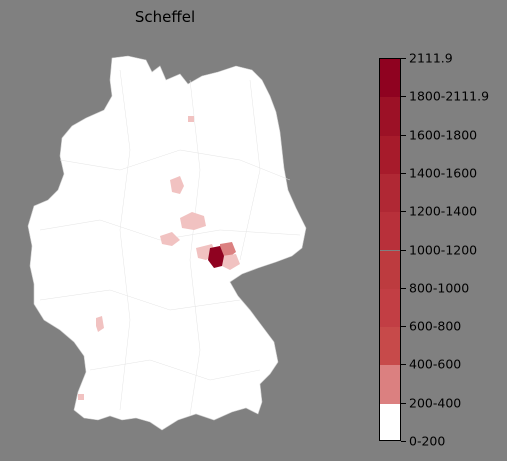  What do you see at coordinates (431, 58) in the screenshot?
I see `legend-label: 2111.9` at bounding box center [431, 58].